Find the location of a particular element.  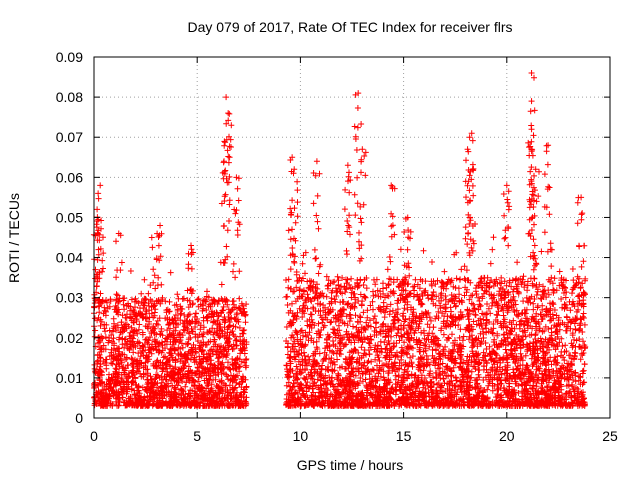

x-tick-label: 15 is located at coordinates (404, 436).